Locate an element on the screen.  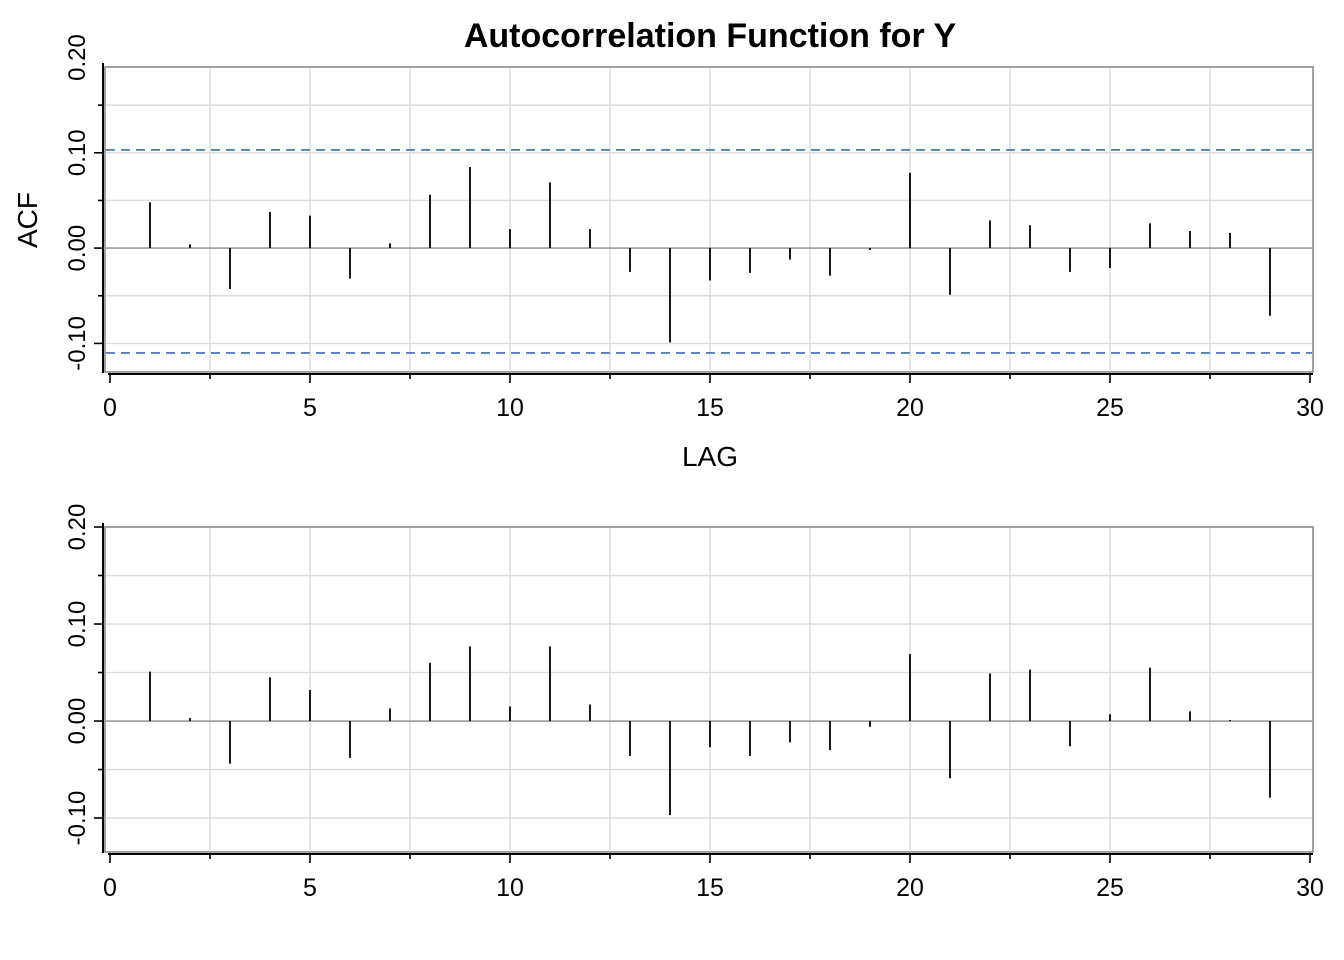
x-axis-label: LAG is located at coordinates (710, 456).